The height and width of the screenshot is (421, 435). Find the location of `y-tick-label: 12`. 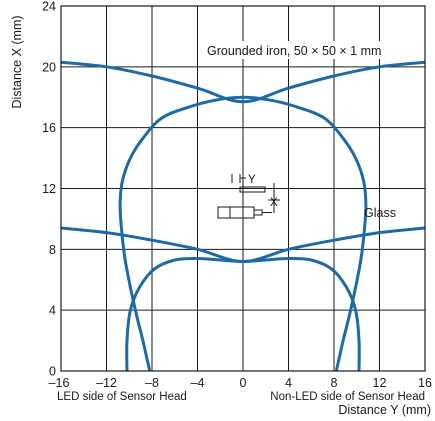

y-tick-label: 12 is located at coordinates (49, 189).